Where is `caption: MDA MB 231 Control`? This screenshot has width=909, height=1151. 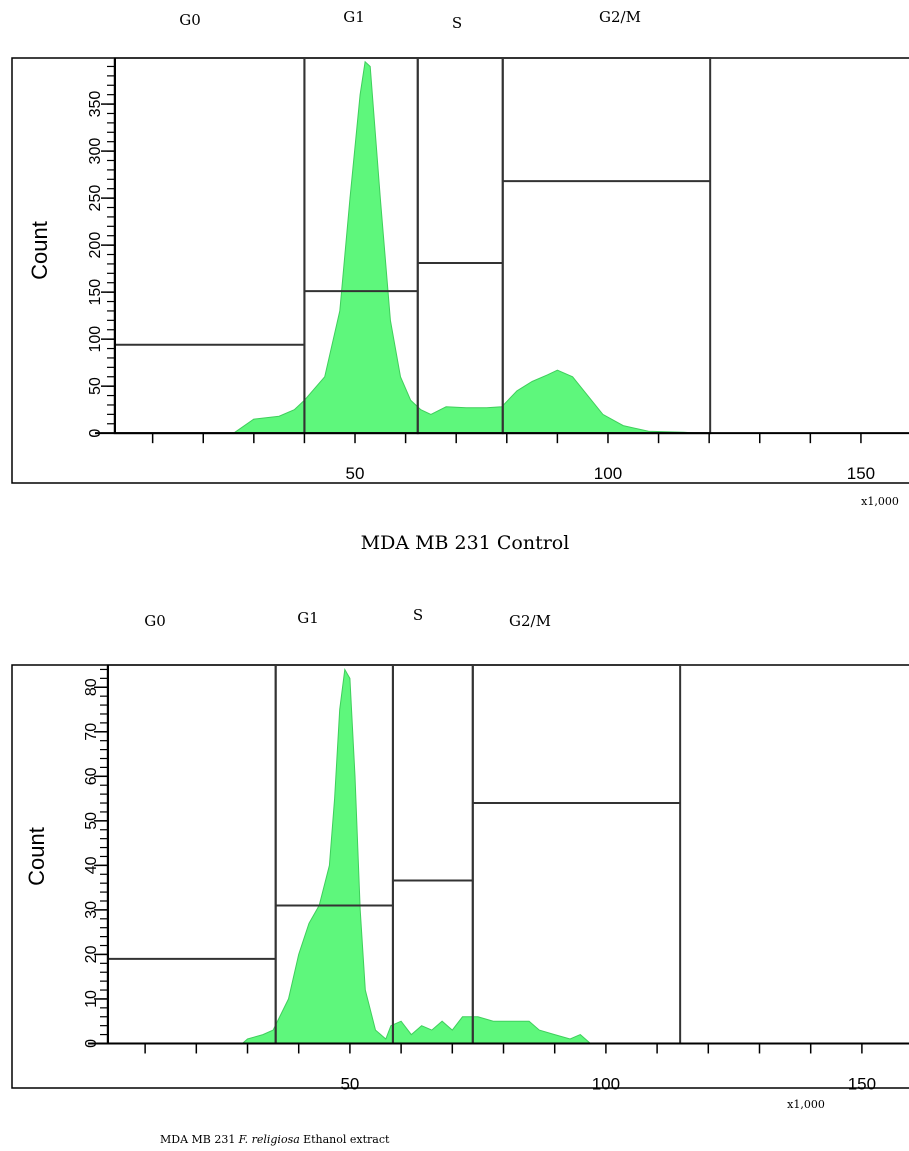
caption: MDA MB 231 Control is located at coordinates (465, 543).